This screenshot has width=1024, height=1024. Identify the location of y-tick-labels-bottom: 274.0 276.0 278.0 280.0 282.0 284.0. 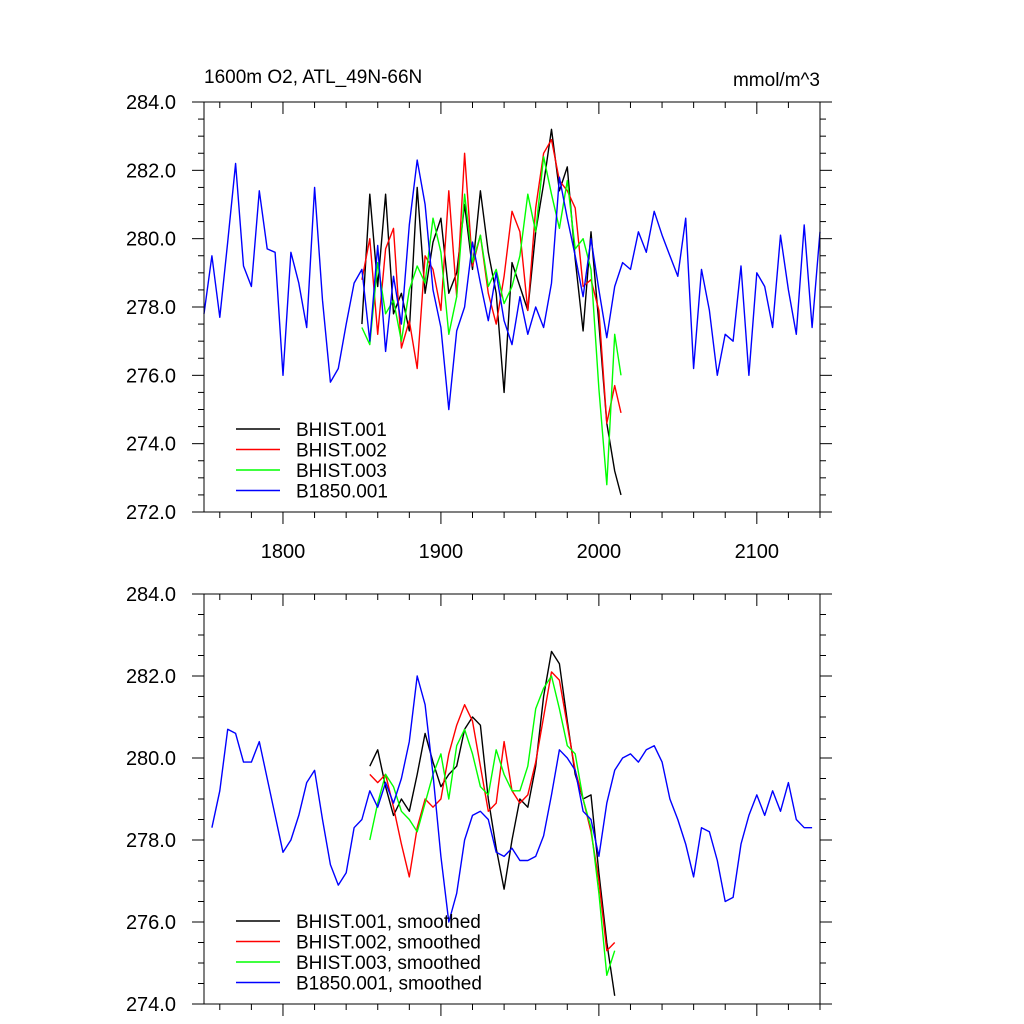
(151, 800).